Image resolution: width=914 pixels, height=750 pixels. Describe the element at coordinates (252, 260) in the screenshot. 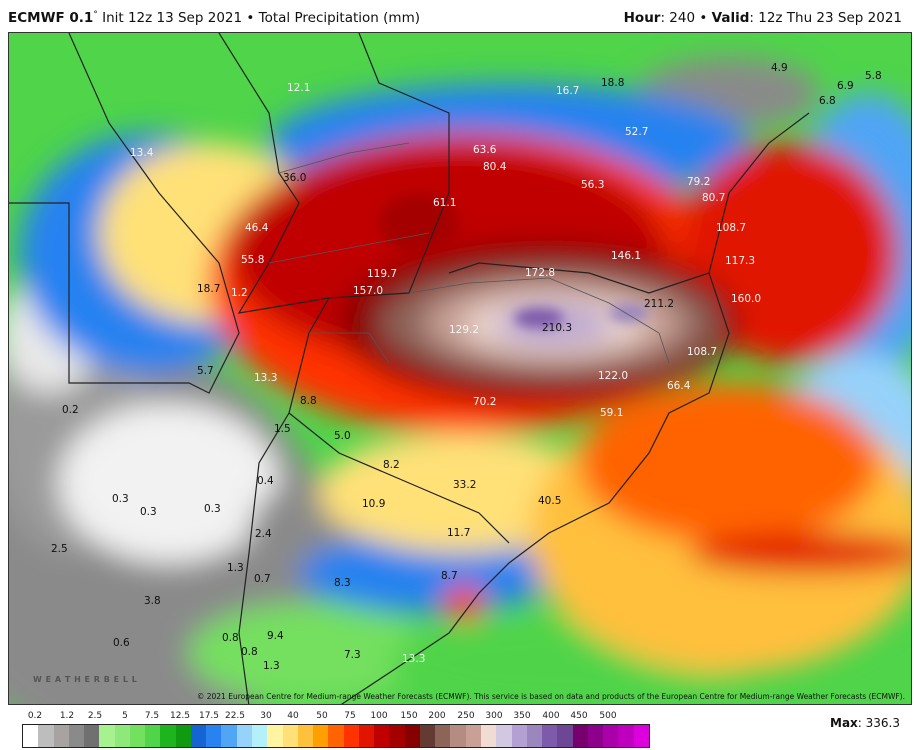

I see `precip-value-label: 55.8` at that location.